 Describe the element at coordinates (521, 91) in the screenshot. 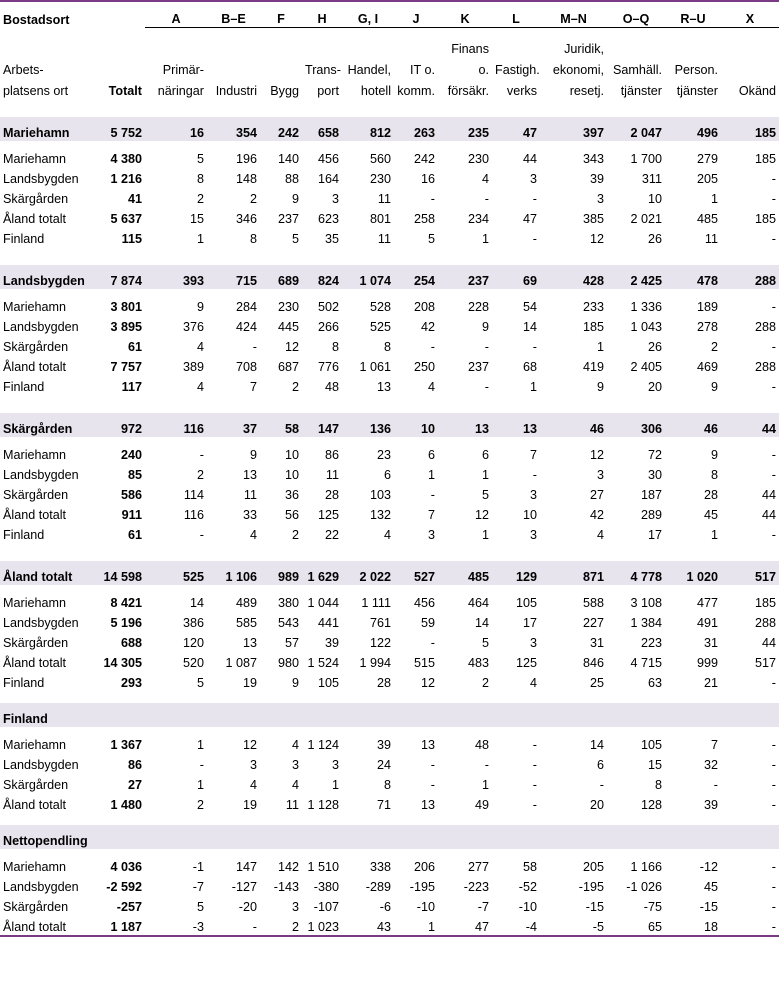

I see `header-label: verks` at that location.